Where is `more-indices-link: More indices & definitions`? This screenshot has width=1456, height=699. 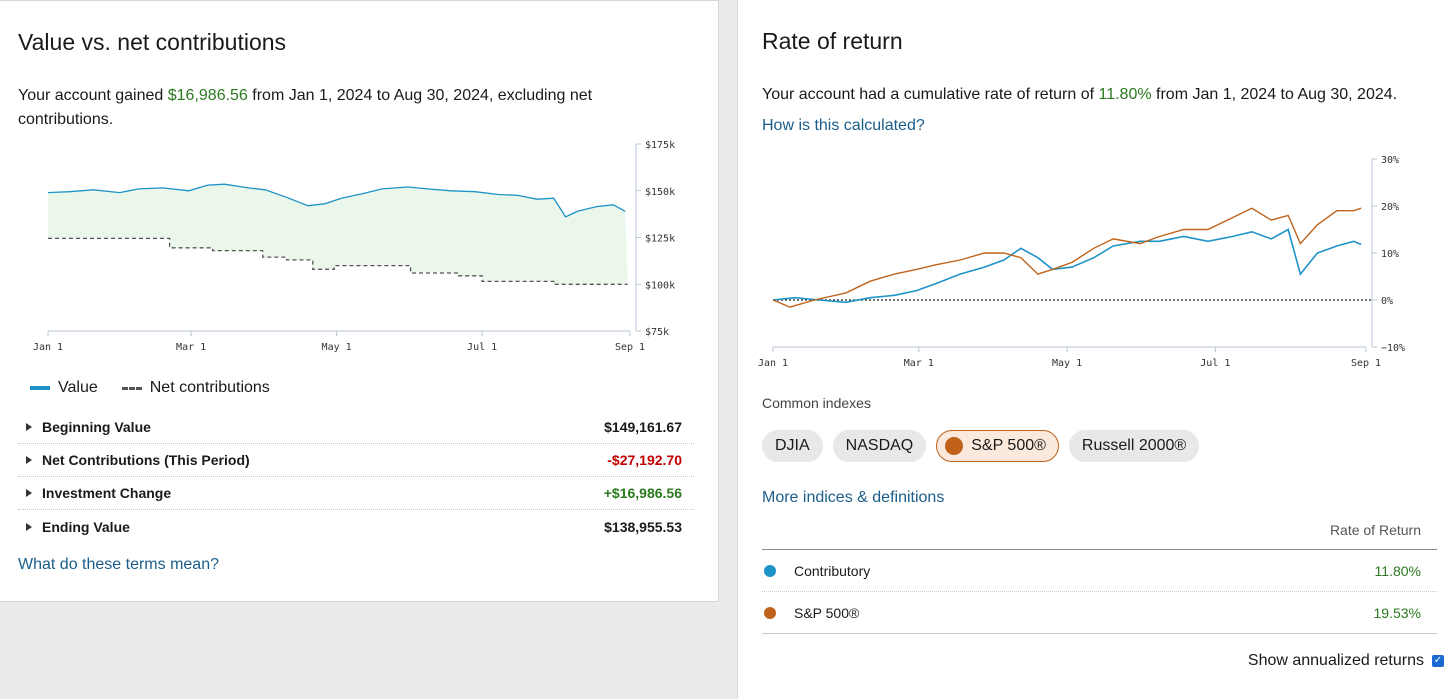 more-indices-link: More indices & definitions is located at coordinates (853, 497).